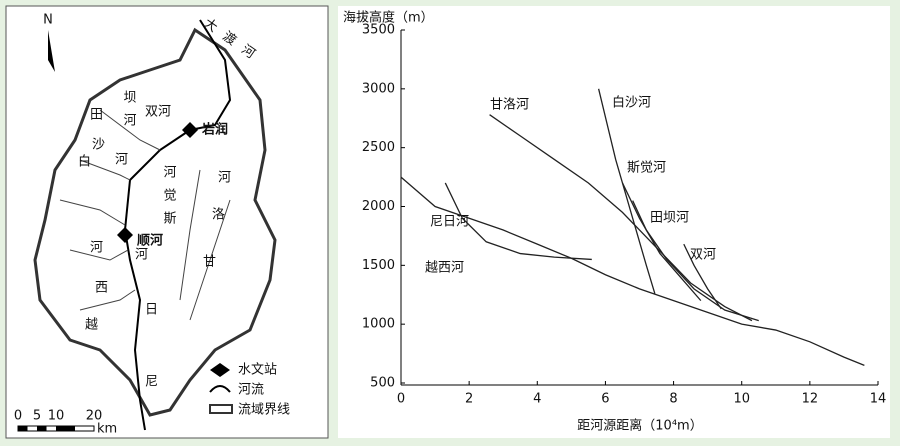  What do you see at coordinates (101, 288) in the screenshot?
I see `river-label: 西` at bounding box center [101, 288].